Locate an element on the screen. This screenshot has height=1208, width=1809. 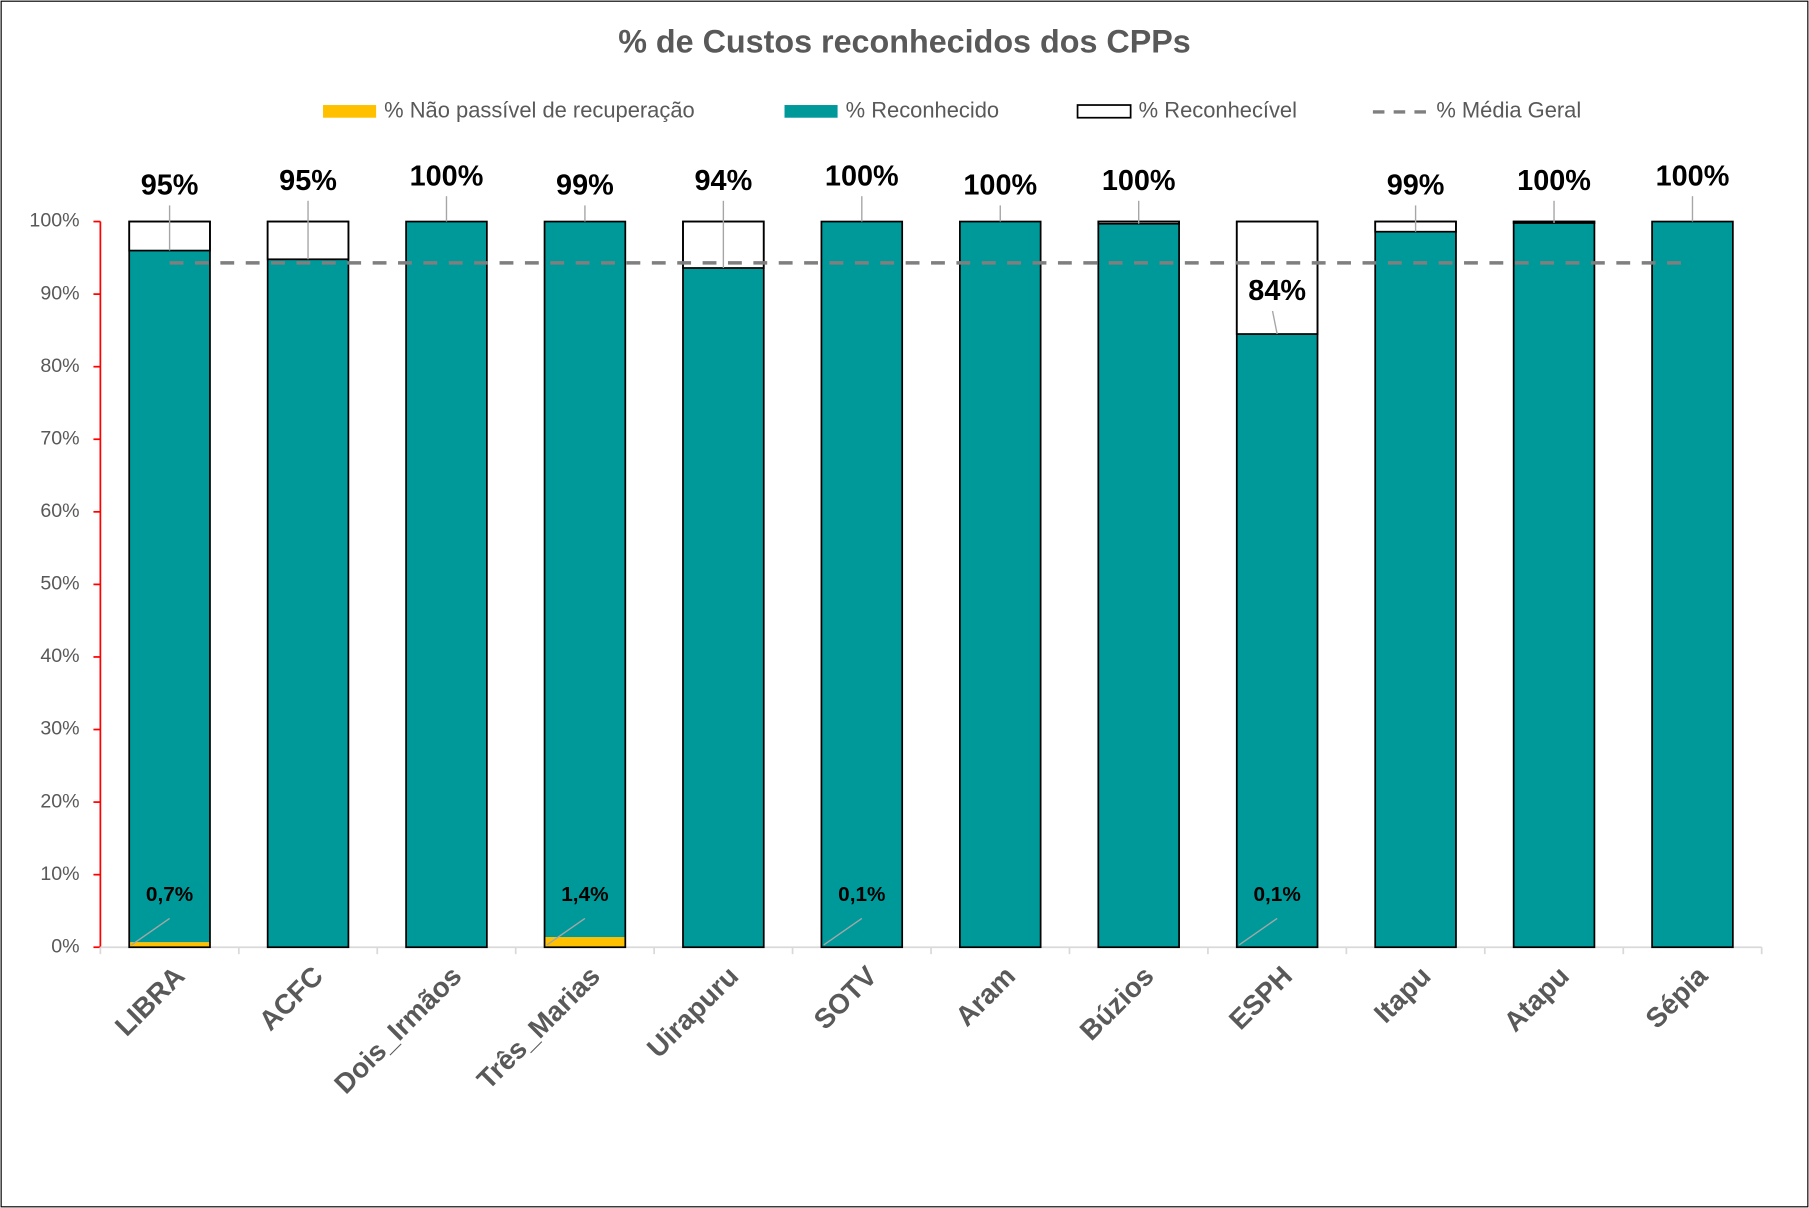
data-label: 84% is located at coordinates (1277, 291).